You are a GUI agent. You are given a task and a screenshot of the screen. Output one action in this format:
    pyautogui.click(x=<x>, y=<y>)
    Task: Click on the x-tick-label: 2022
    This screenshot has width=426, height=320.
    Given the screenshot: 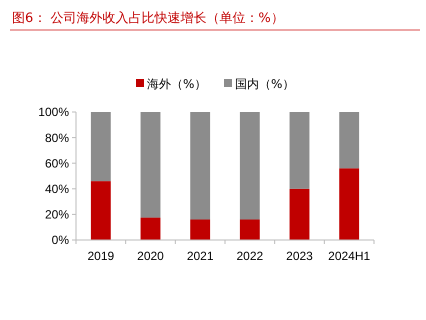 What is the action you would take?
    pyautogui.click(x=250, y=256)
    